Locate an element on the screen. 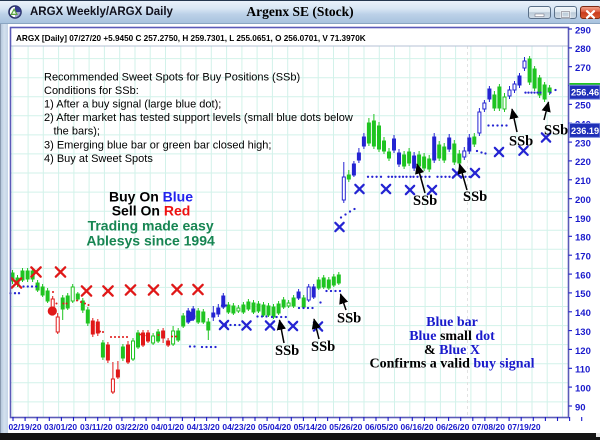  svg-text: Conditions for SSb: is located at coordinates (91, 91).